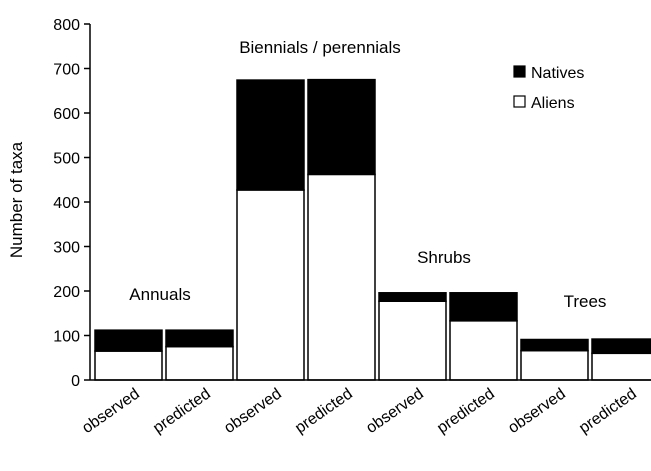 This screenshot has width=651, height=471. I want to click on y-tick-label: 100, so click(66, 337).